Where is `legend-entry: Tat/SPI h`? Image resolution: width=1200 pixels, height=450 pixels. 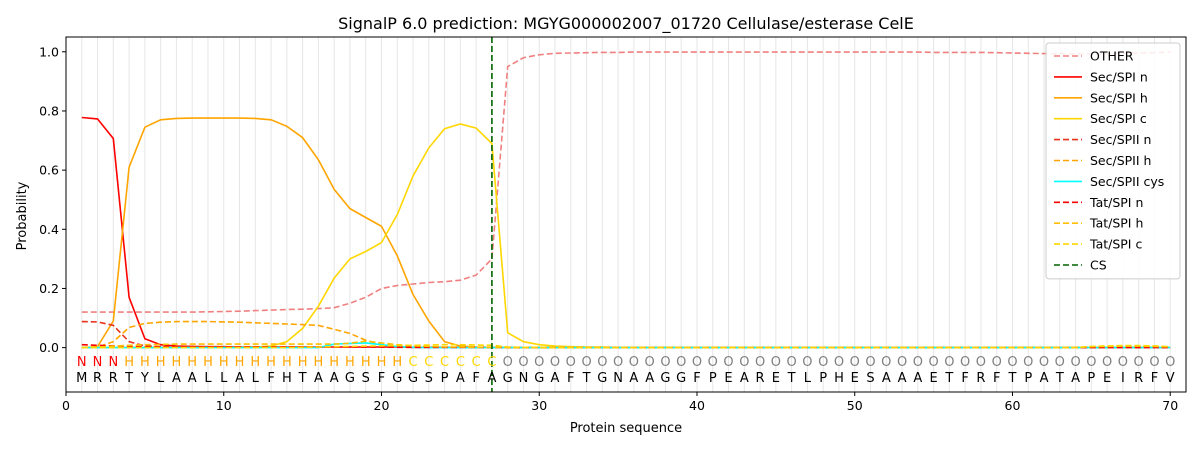 legend-entry: Tat/SPI h is located at coordinates (1116, 223).